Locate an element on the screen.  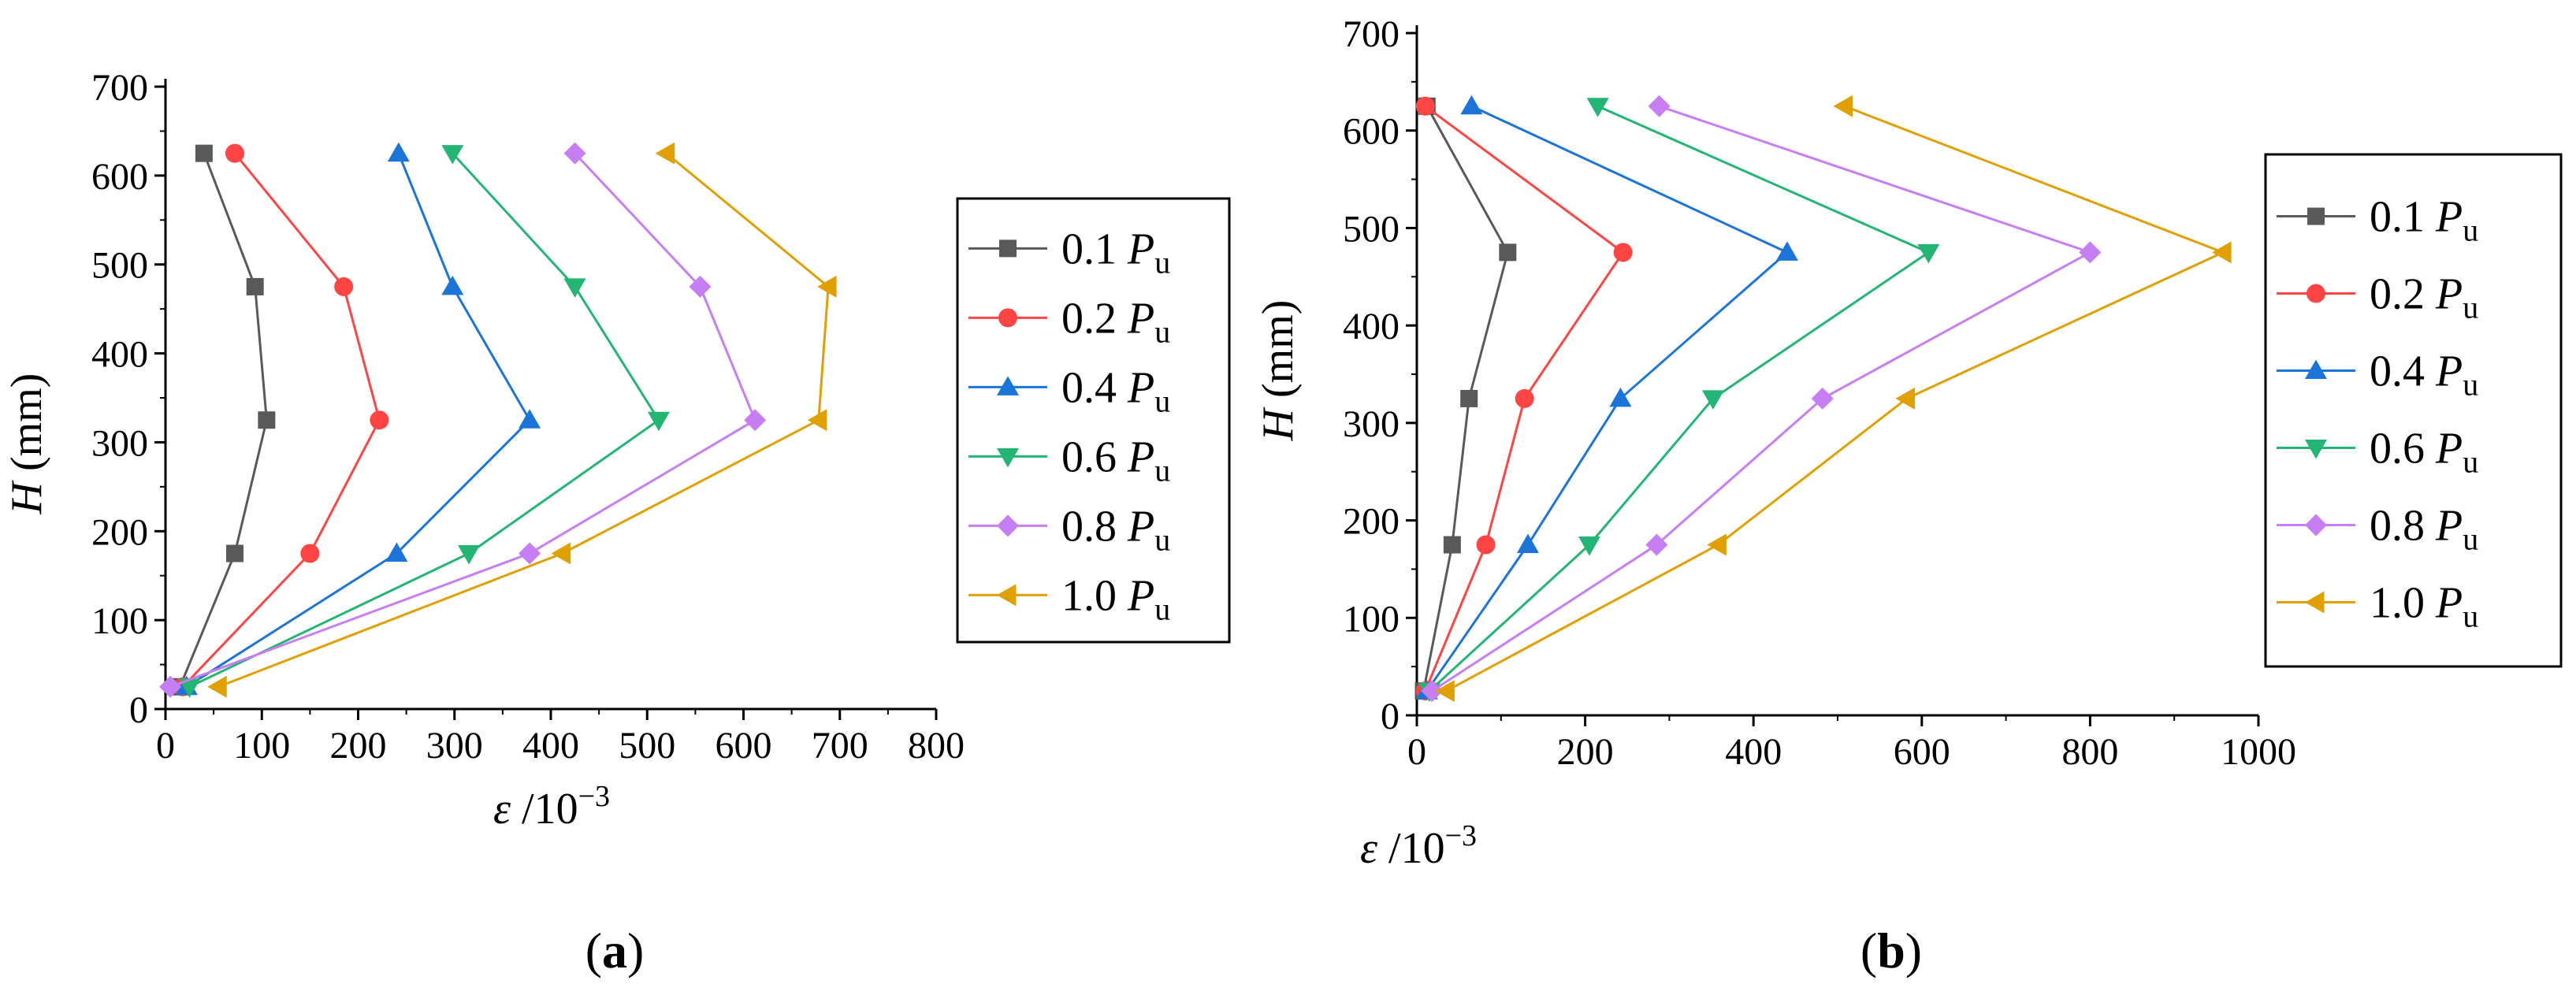
chart-b-xlabel-unit: /10 is located at coordinates (1411, 848).